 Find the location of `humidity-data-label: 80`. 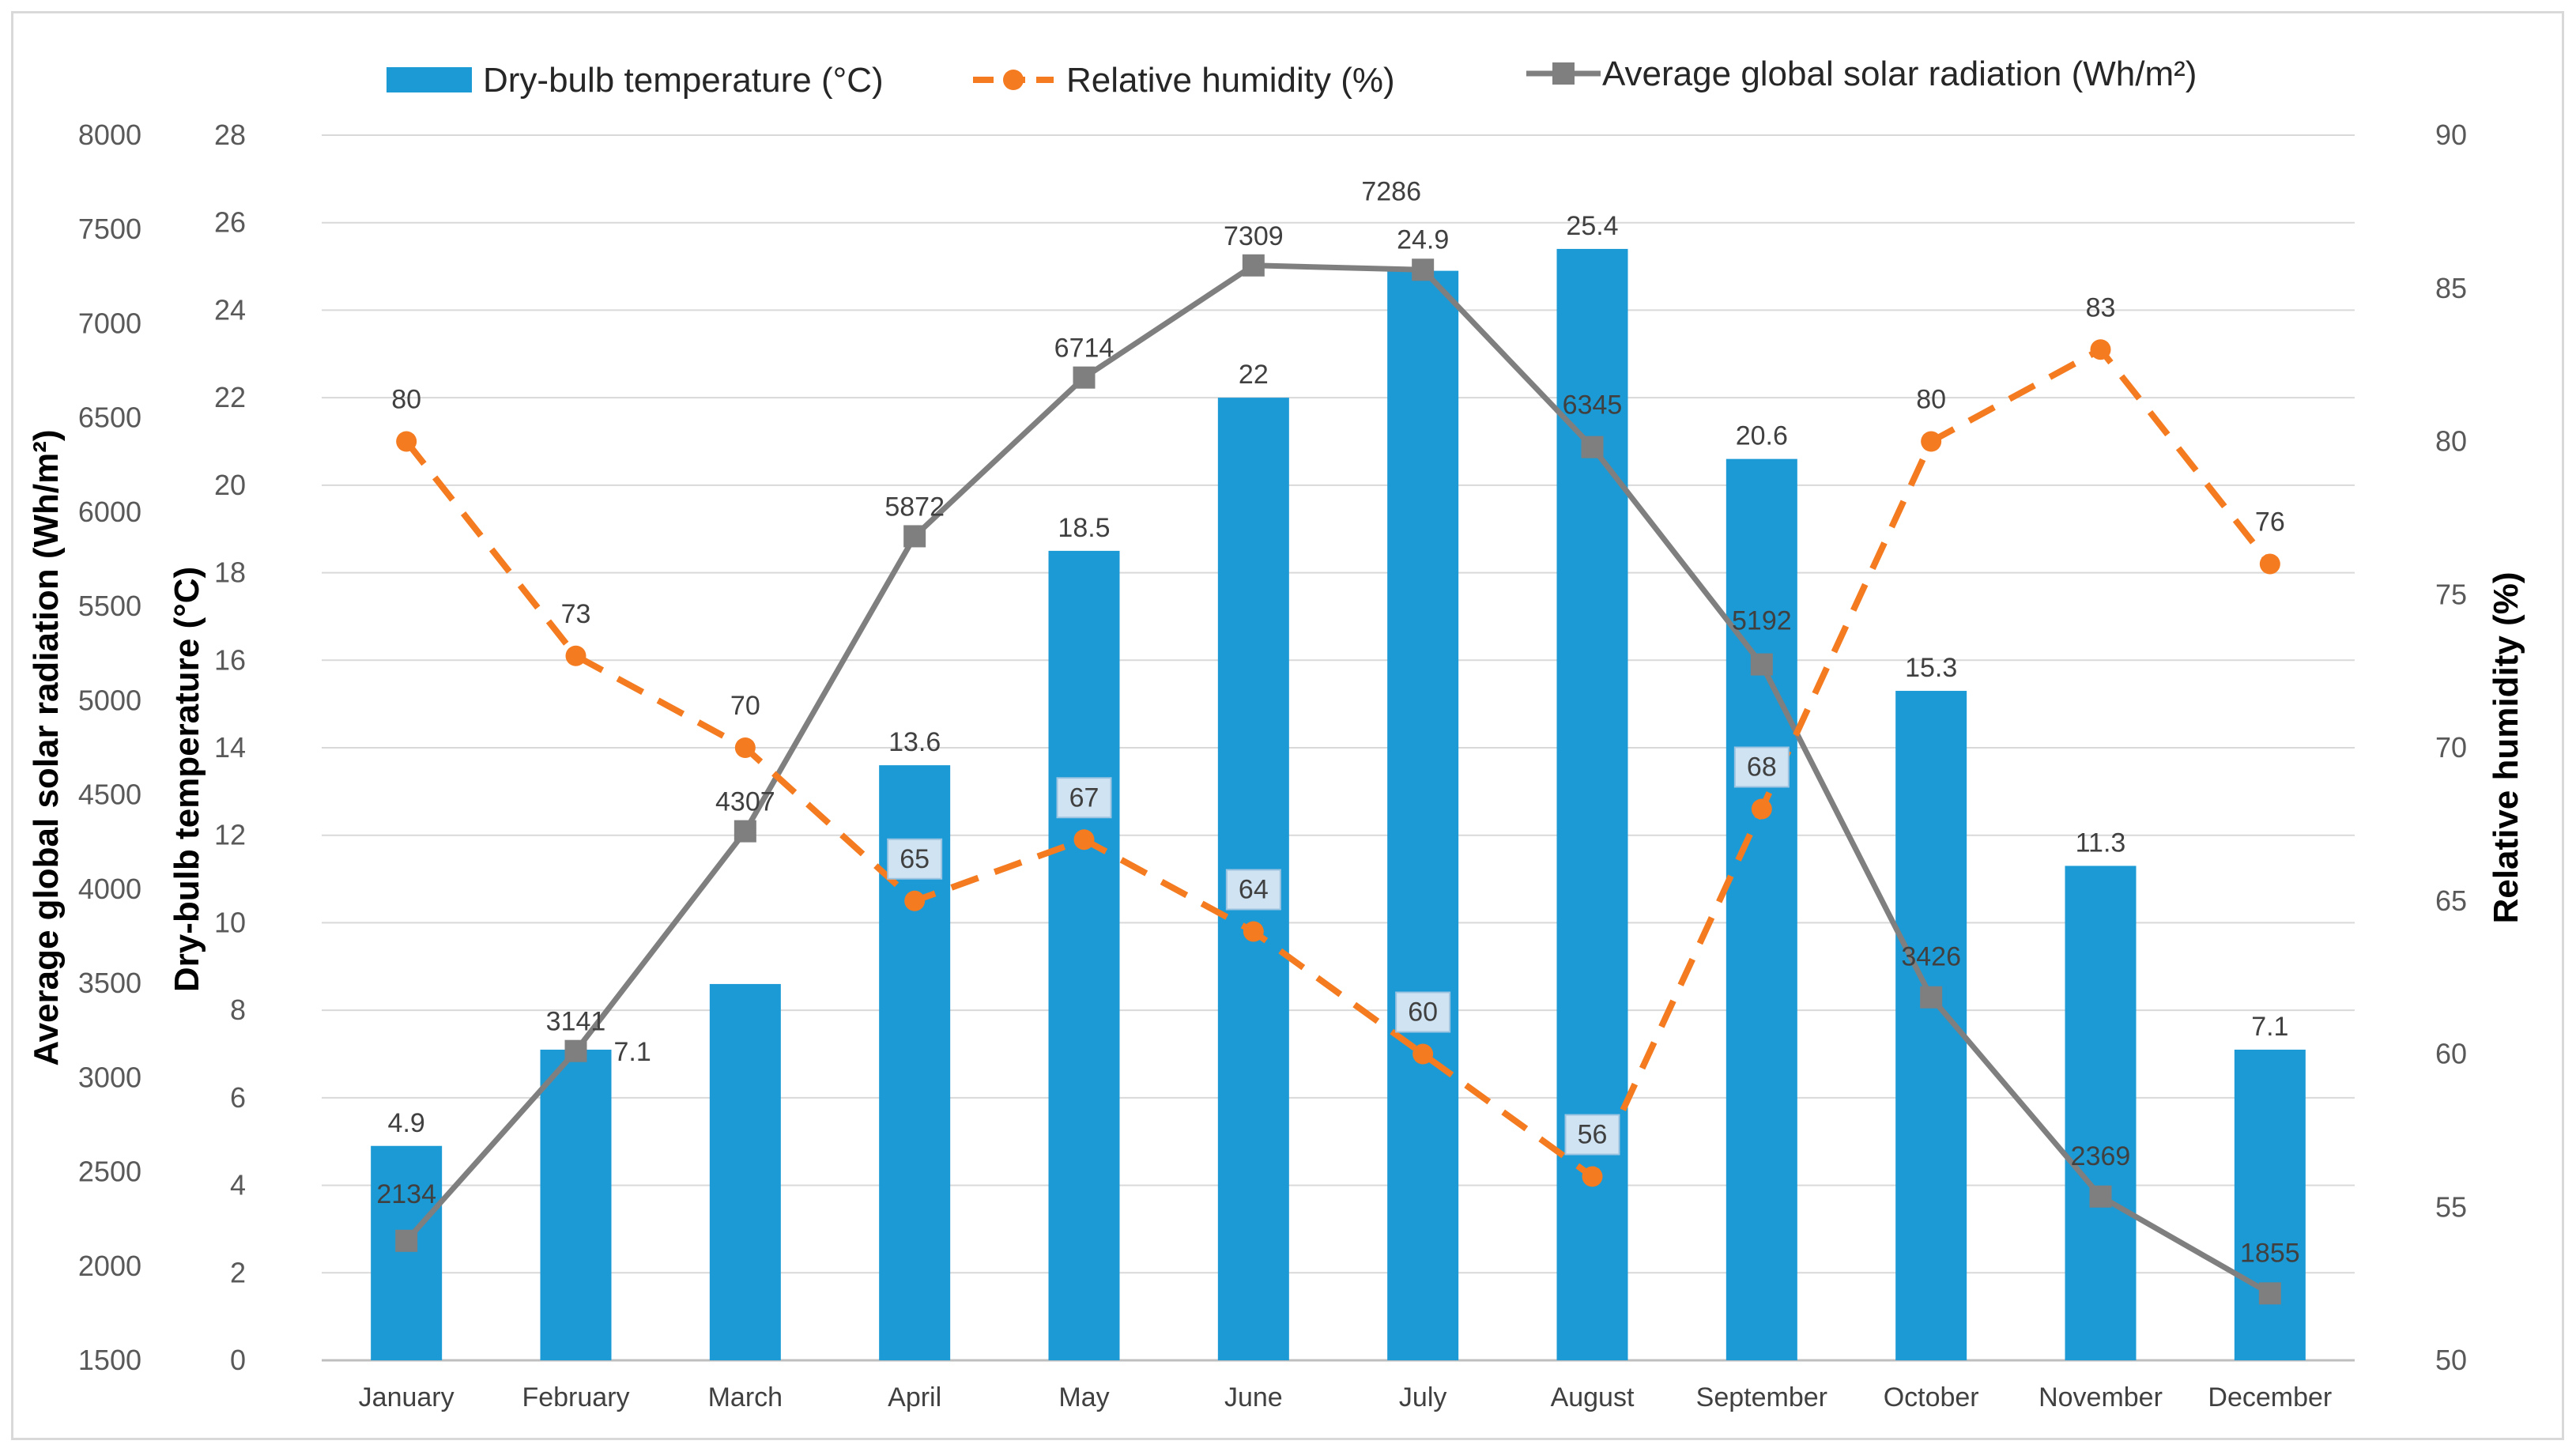

humidity-data-label: 80 is located at coordinates (1931, 400).